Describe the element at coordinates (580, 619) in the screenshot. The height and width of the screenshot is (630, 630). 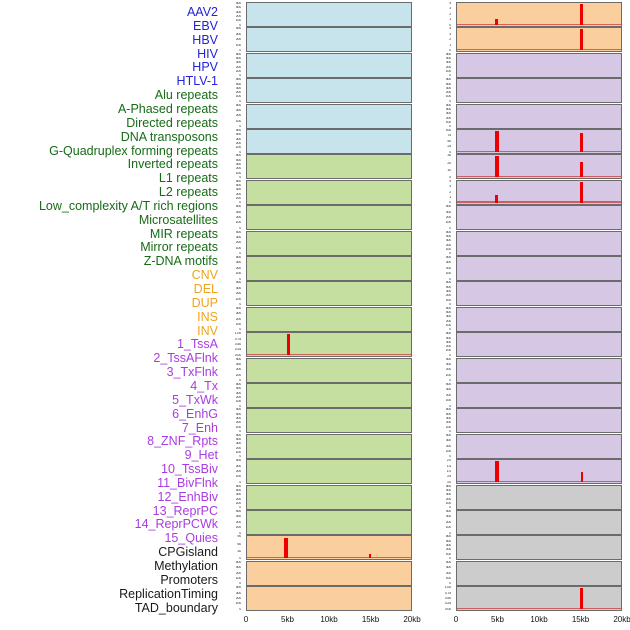
I see `x-tick-label: 15kb` at that location.